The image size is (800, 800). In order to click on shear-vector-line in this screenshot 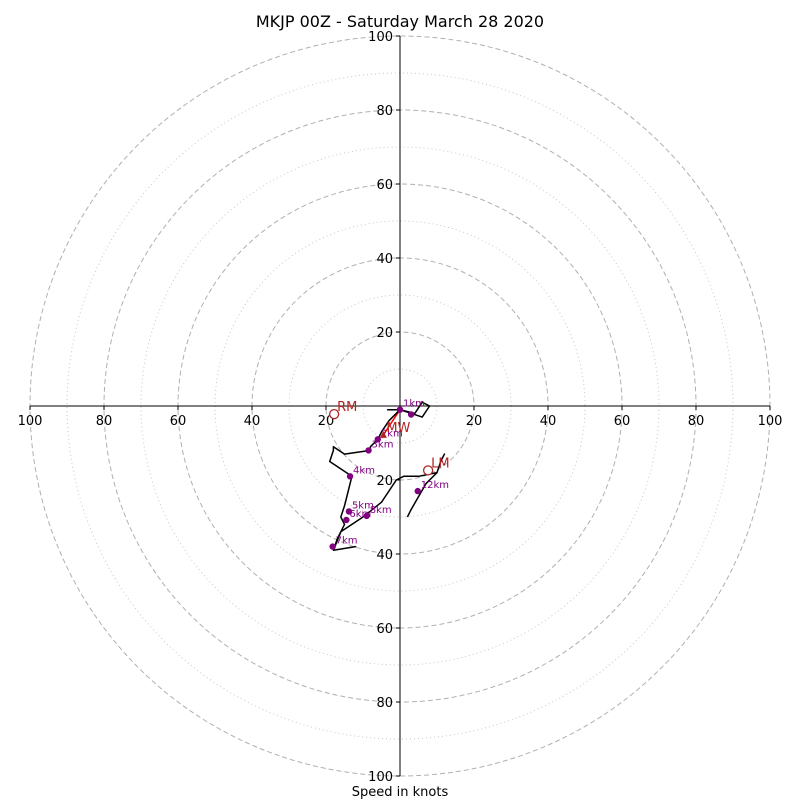, I will do `click(391, 422)`.